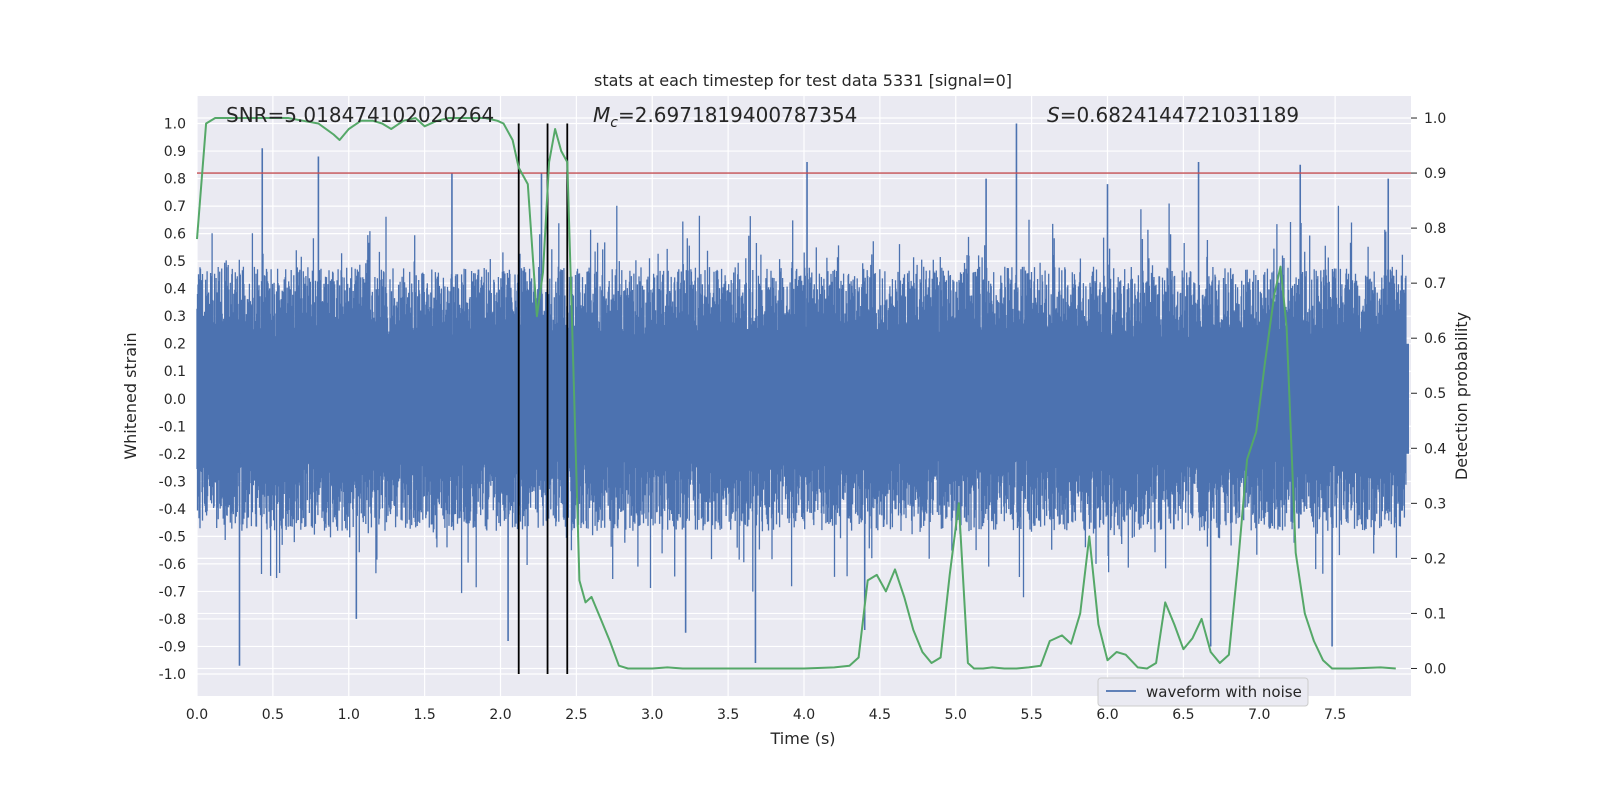  What do you see at coordinates (803, 398) in the screenshot?
I see `strain-core` at bounding box center [803, 398].